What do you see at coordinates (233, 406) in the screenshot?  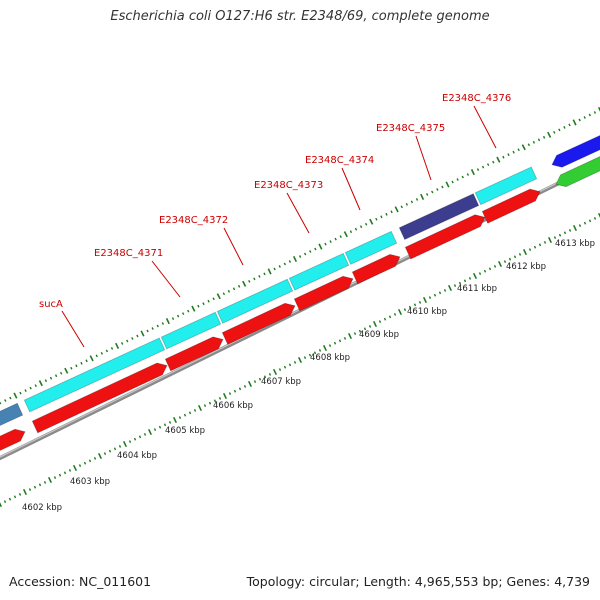 I see `tick-label-4606: 4606 kbp` at bounding box center [233, 406].